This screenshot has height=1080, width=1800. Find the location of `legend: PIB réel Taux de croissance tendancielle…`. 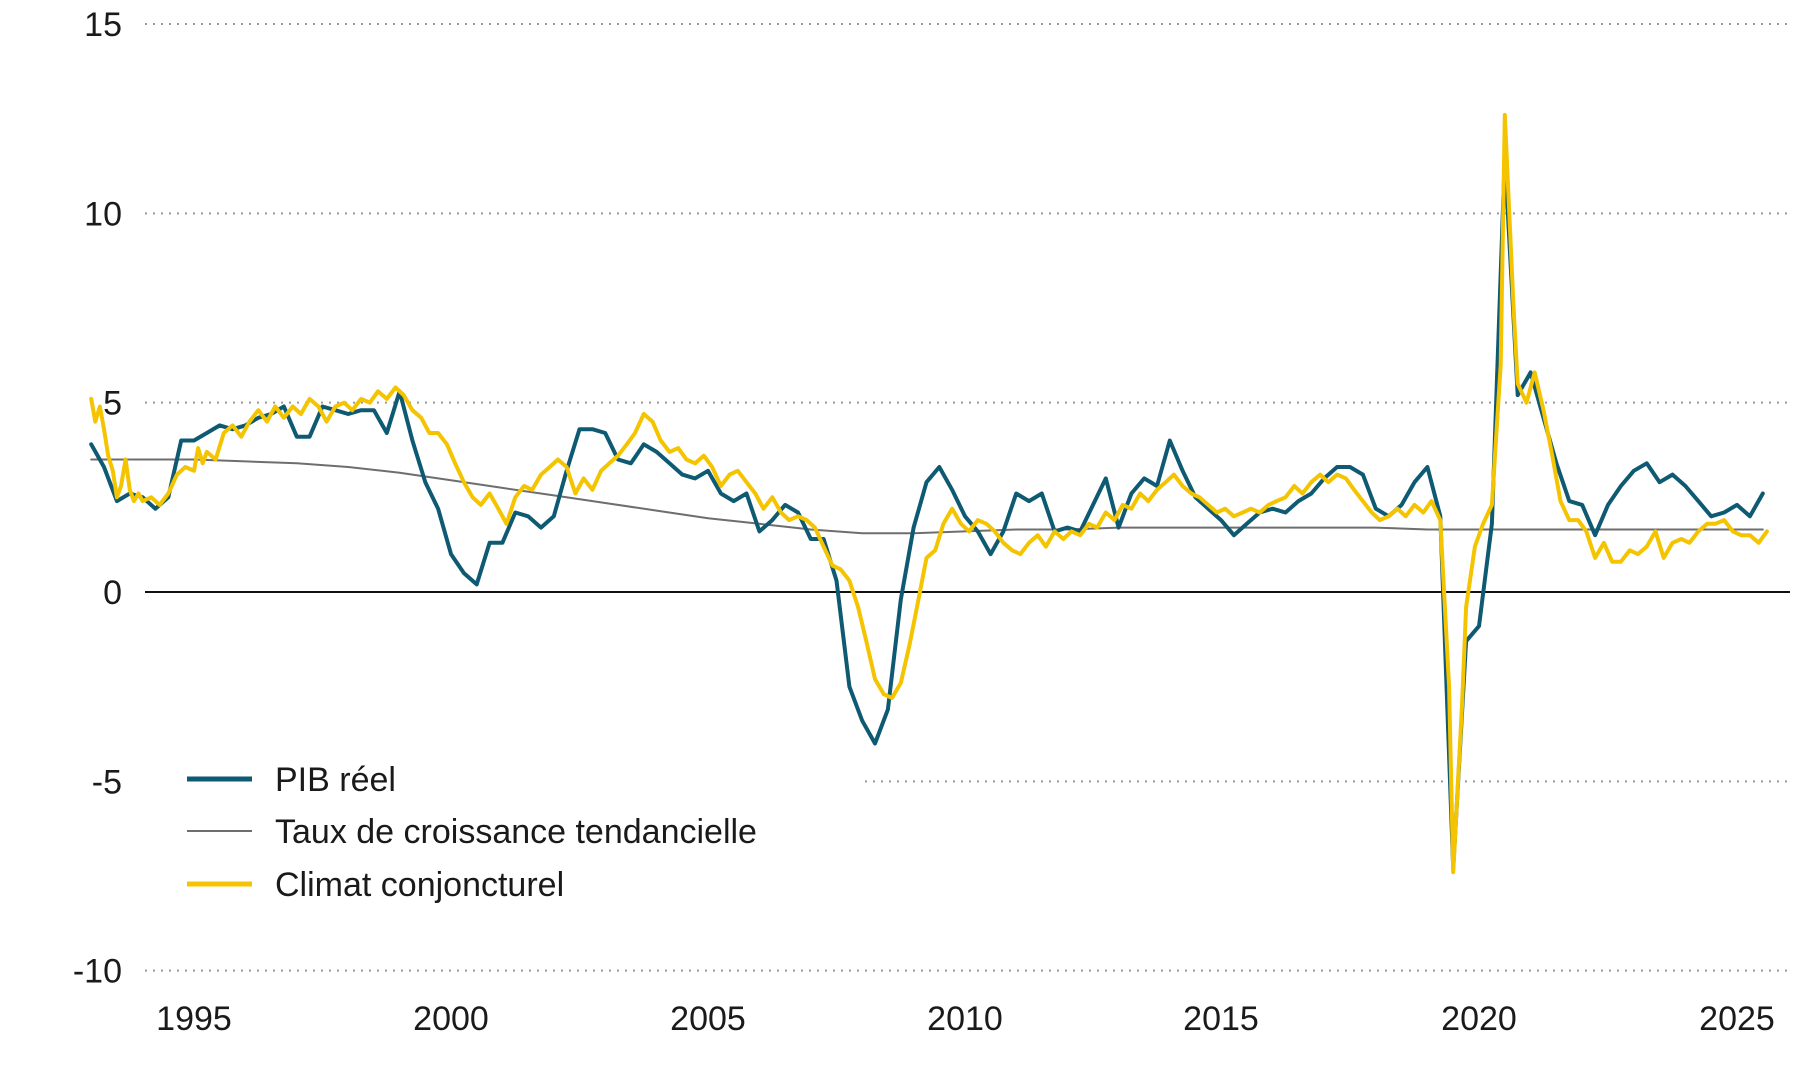

legend: PIB réel Taux de croissance tendancielle… is located at coordinates (472, 832).